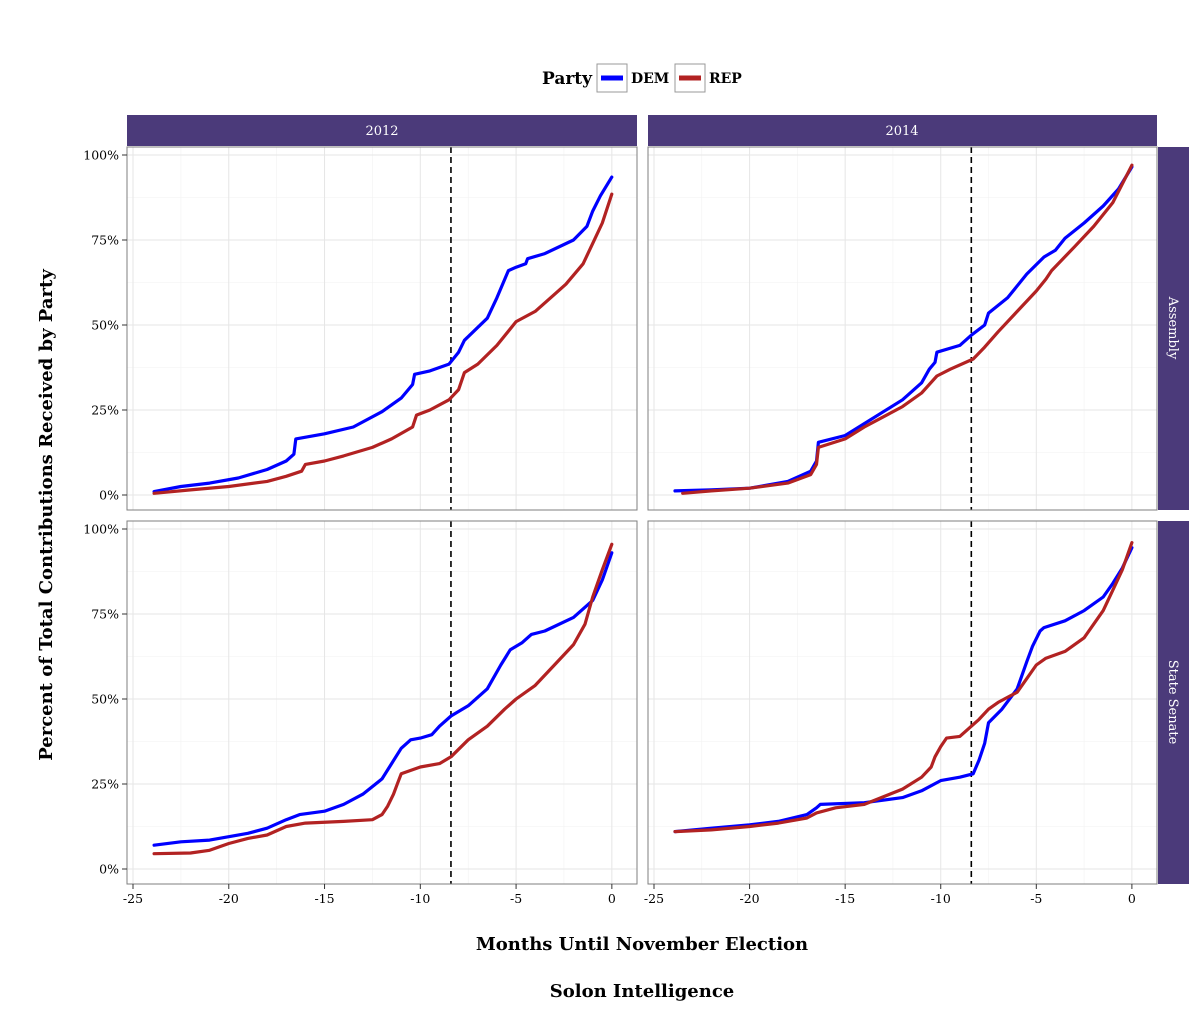 This screenshot has width=1200, height=1011. I want to click on legend-title: Party, so click(567, 79).